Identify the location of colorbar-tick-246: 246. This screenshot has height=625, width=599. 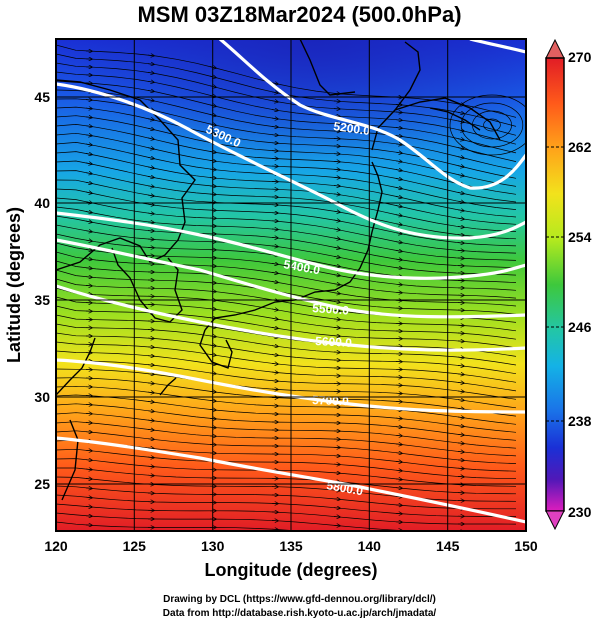
(580, 327).